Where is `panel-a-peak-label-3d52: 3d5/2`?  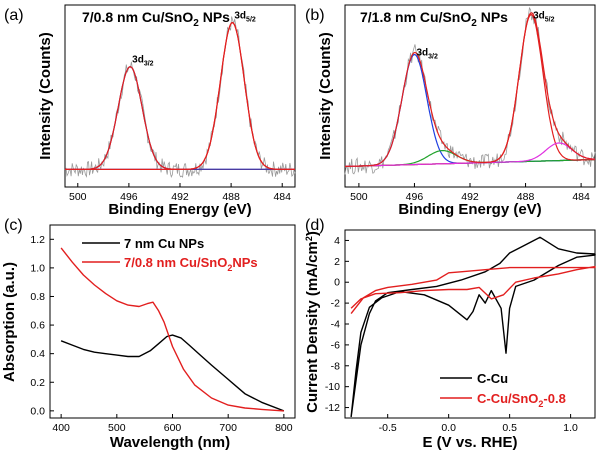
panel-a-peak-label-3d52: 3d5/2 is located at coordinates (245, 17).